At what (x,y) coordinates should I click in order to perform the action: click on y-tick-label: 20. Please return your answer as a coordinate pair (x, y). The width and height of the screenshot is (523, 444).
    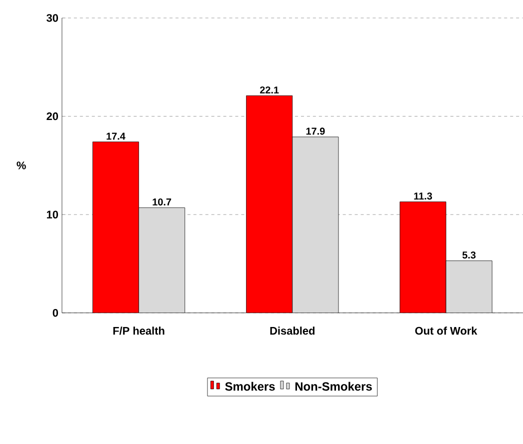
    Looking at the image, I should click on (52, 116).